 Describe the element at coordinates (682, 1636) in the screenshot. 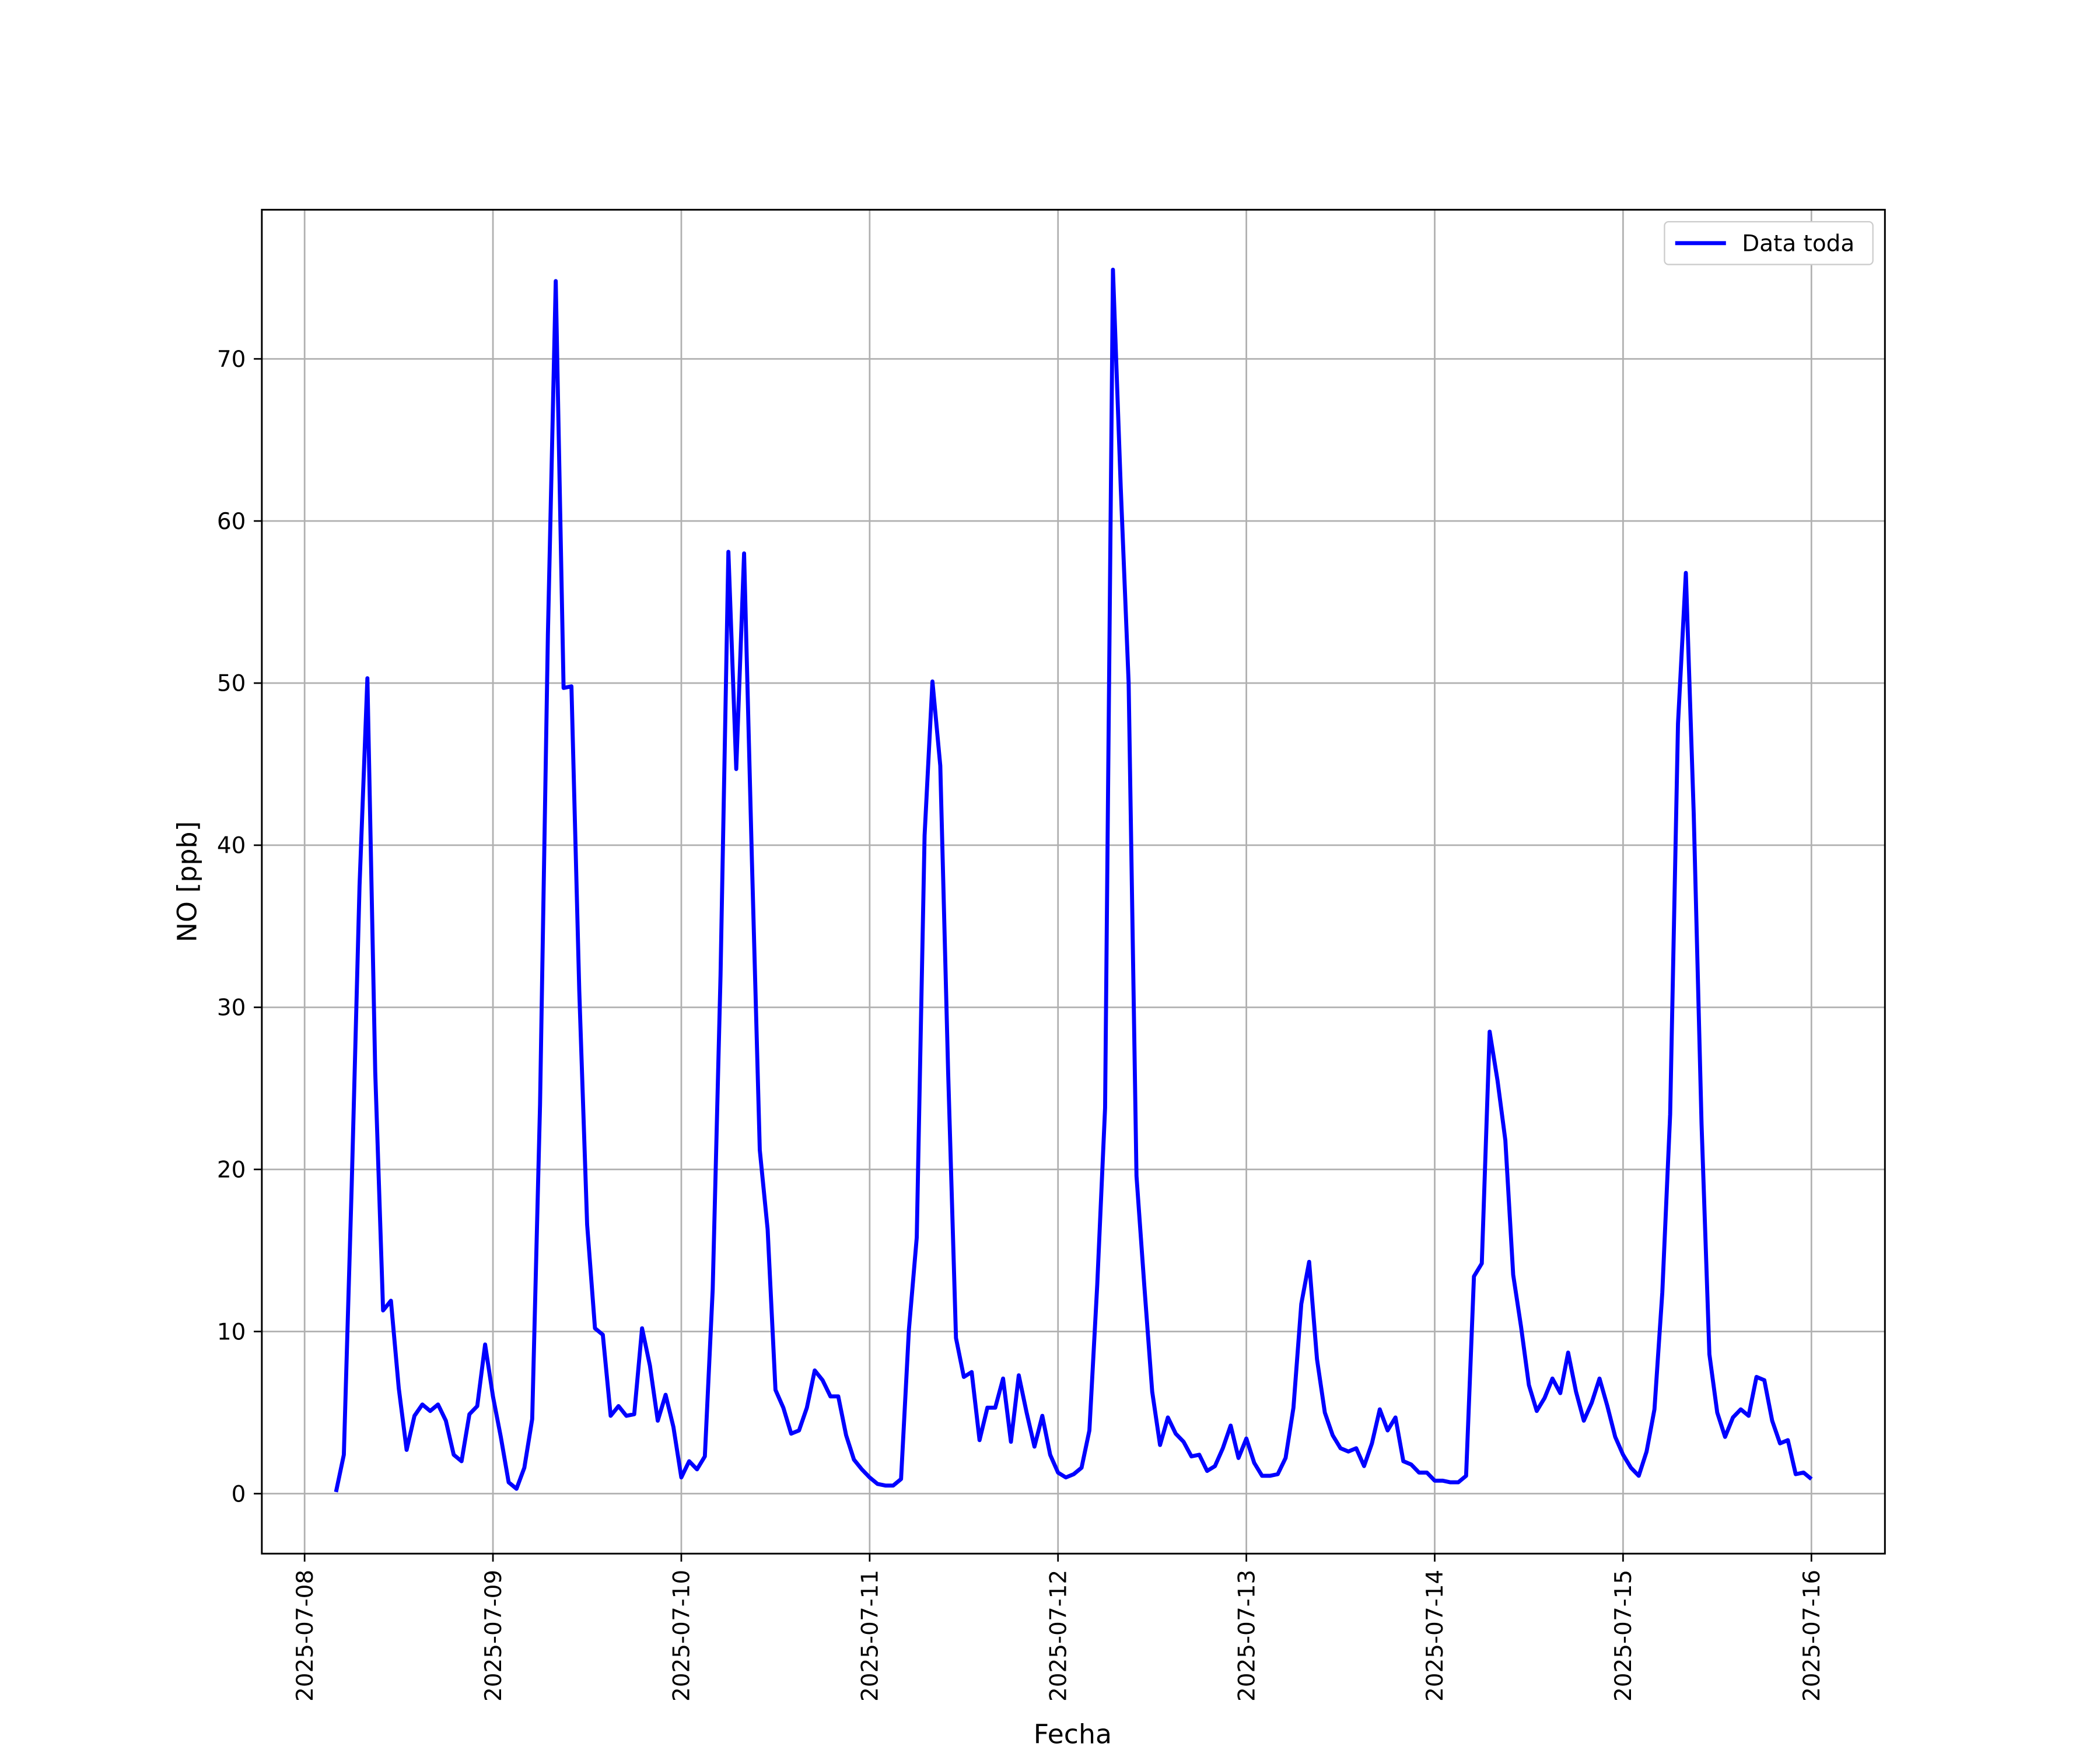

I see `x-tick-label: 2025-07-10` at that location.